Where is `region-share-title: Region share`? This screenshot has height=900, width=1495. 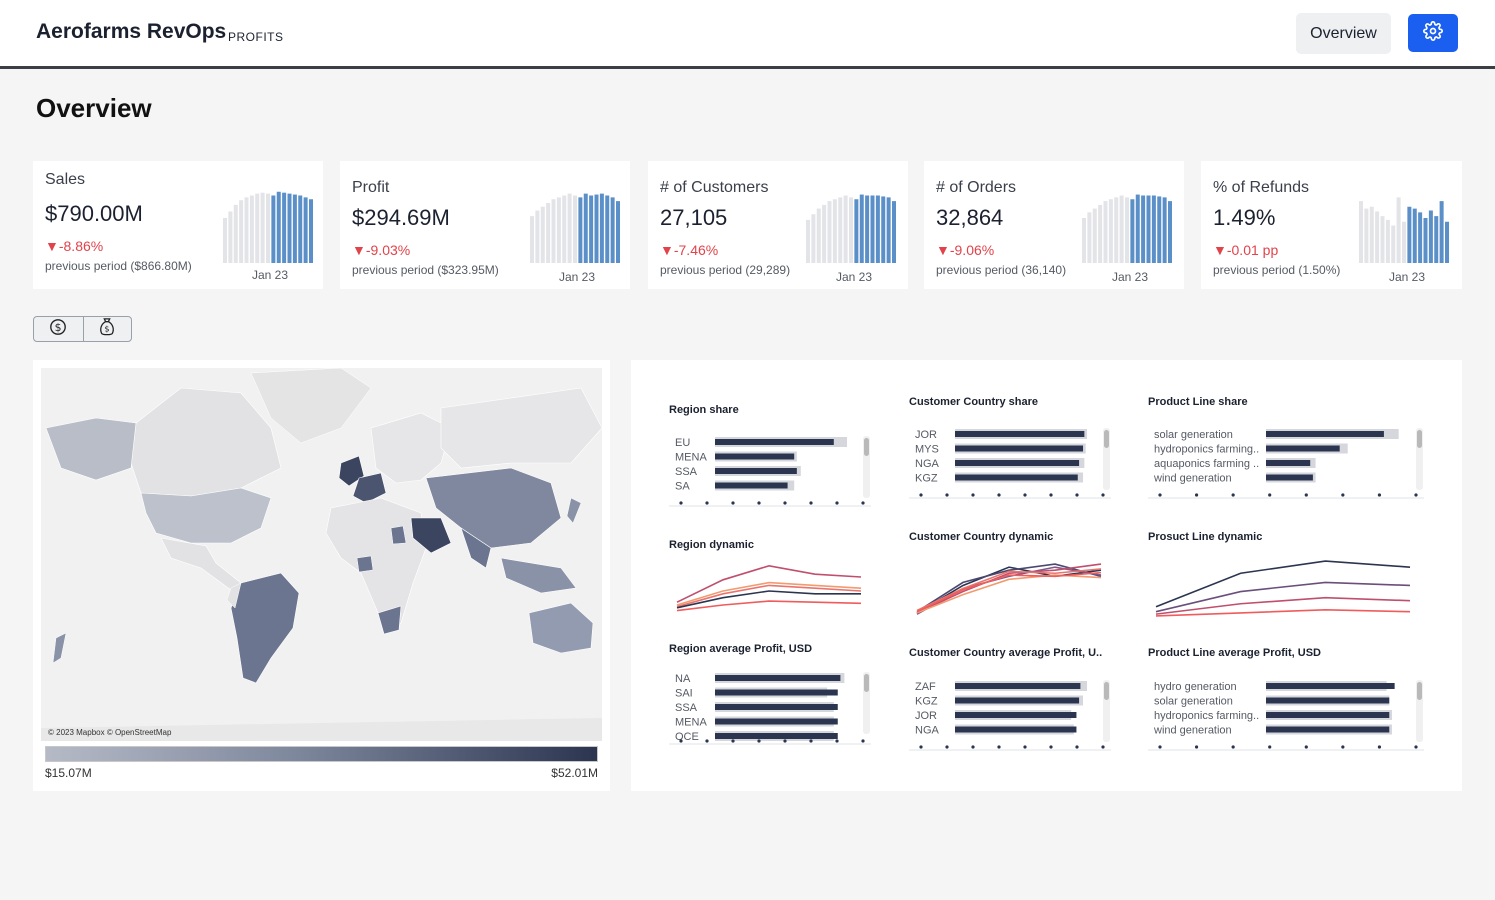
region-share-title: Region share is located at coordinates (704, 410).